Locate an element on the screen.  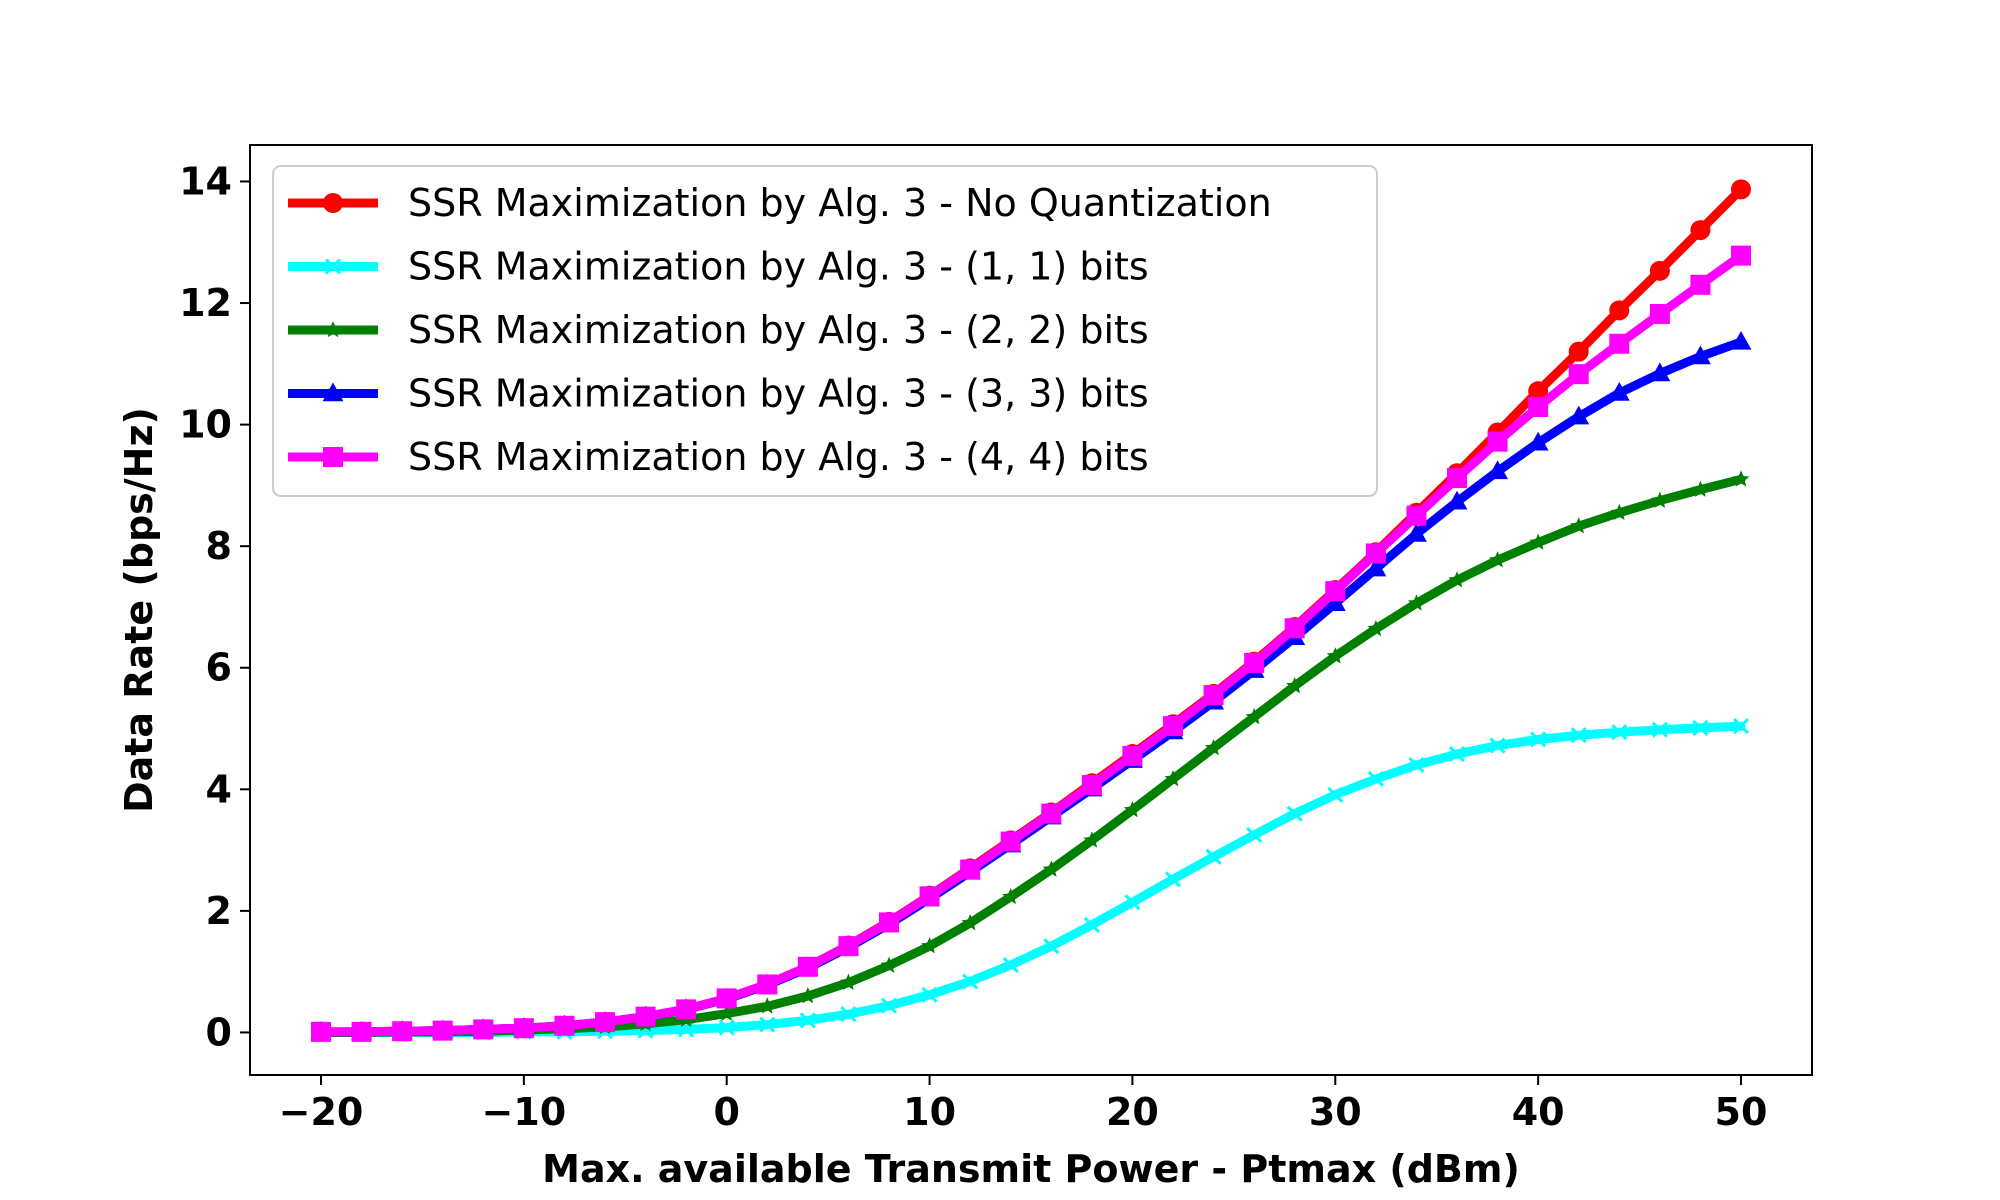
y-tick-label: 0 is located at coordinates (219, 1032).